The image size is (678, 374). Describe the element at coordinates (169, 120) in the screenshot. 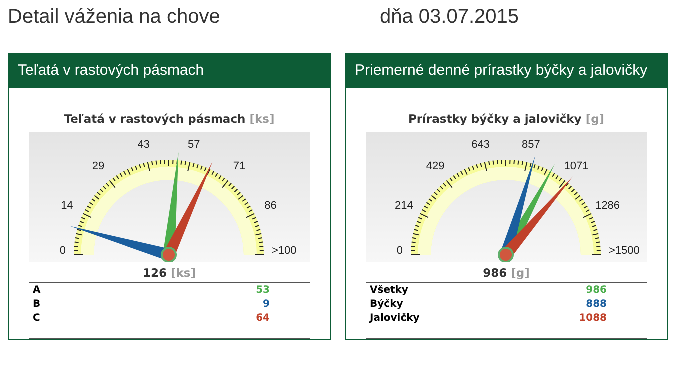

I see `text: Teľatá v rastových pásmach [ks]` at that location.